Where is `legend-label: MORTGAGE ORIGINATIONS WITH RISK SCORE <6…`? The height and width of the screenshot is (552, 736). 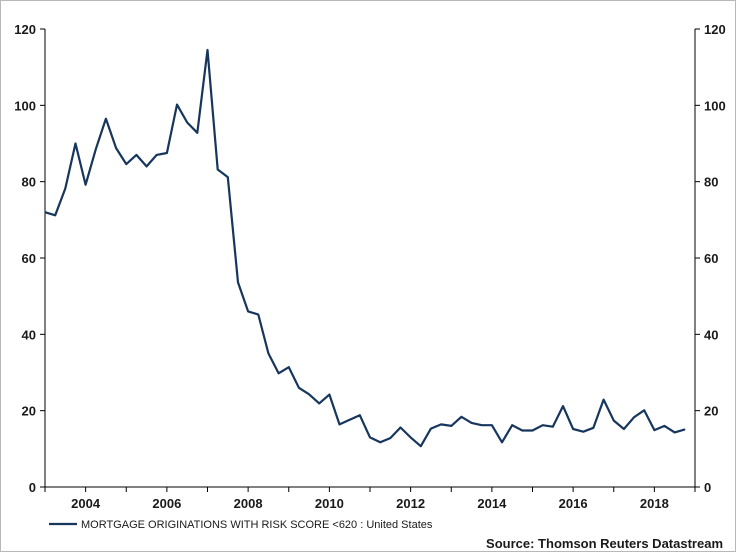 legend-label: MORTGAGE ORIGINATIONS WITH RISK SCORE <6… is located at coordinates (257, 525).